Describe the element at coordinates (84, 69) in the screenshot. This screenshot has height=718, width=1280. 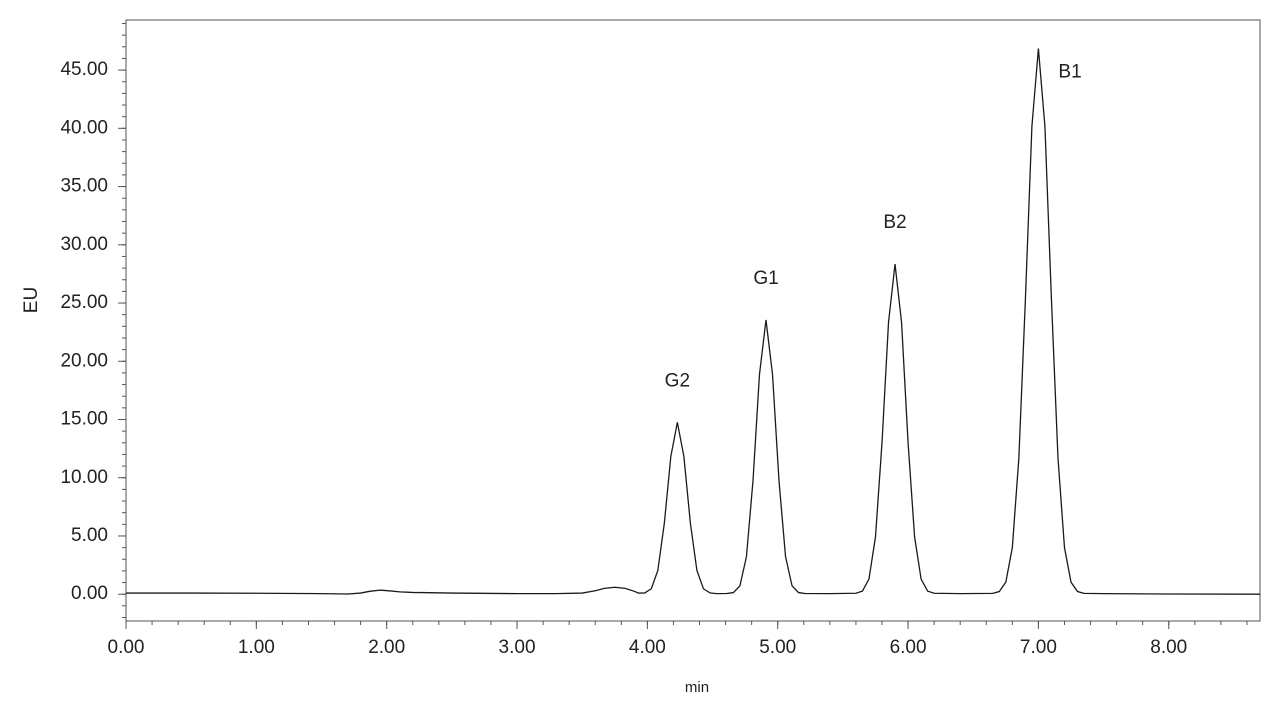
I see `y-tick-label: 45.00` at that location.